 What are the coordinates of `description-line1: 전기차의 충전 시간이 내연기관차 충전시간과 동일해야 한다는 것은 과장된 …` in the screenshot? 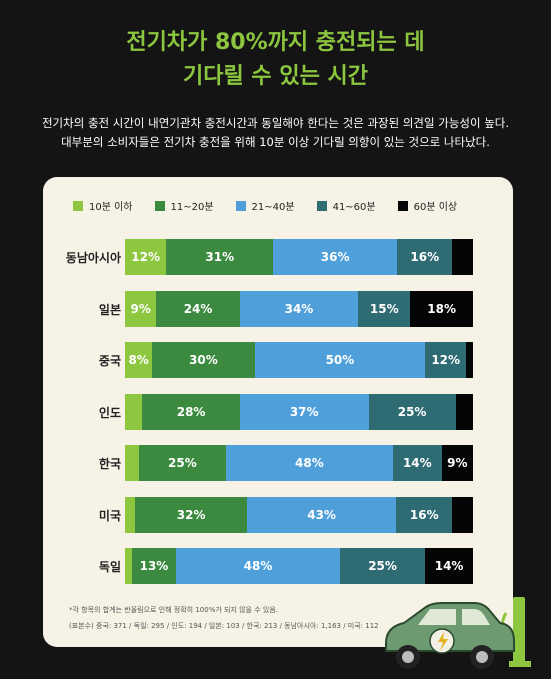 It's located at (275, 123).